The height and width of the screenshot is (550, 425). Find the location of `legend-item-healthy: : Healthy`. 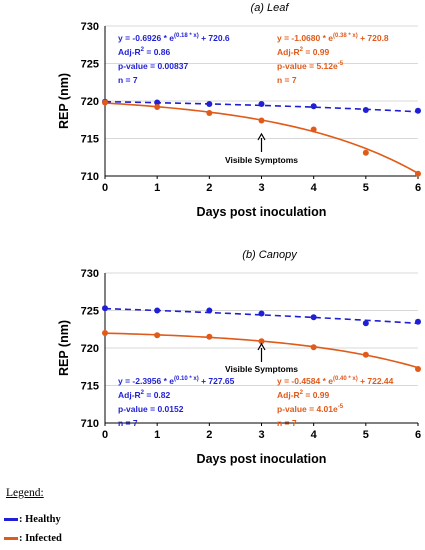

legend-item-healthy: : Healthy is located at coordinates (32, 519).